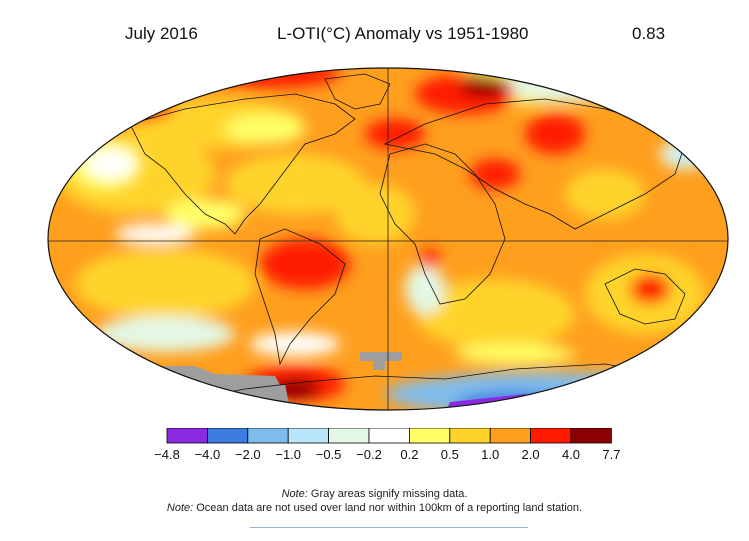  I want to click on legend-tick-label: −0.2, so click(369, 454).